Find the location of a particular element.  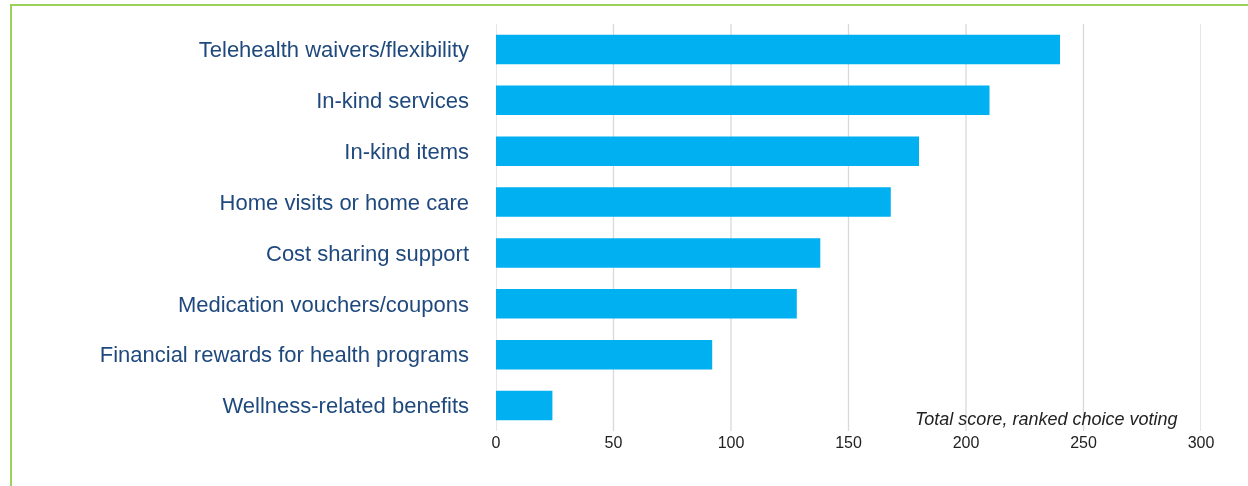

y-tick-label: Financial rewards for health programs is located at coordinates (284, 355).